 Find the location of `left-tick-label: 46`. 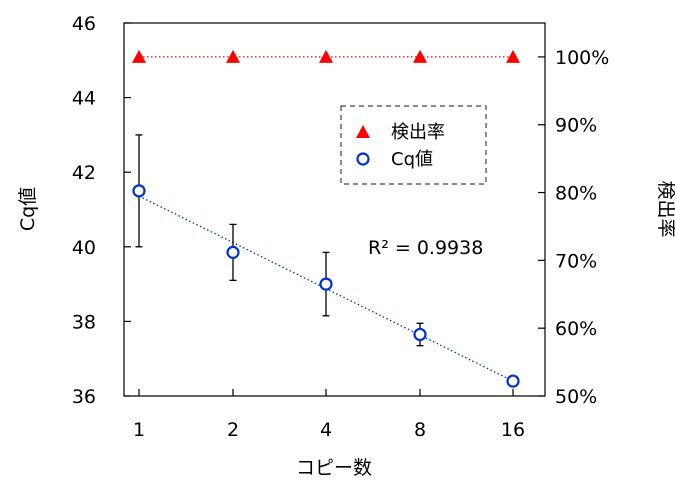

left-tick-label: 46 is located at coordinates (84, 24).